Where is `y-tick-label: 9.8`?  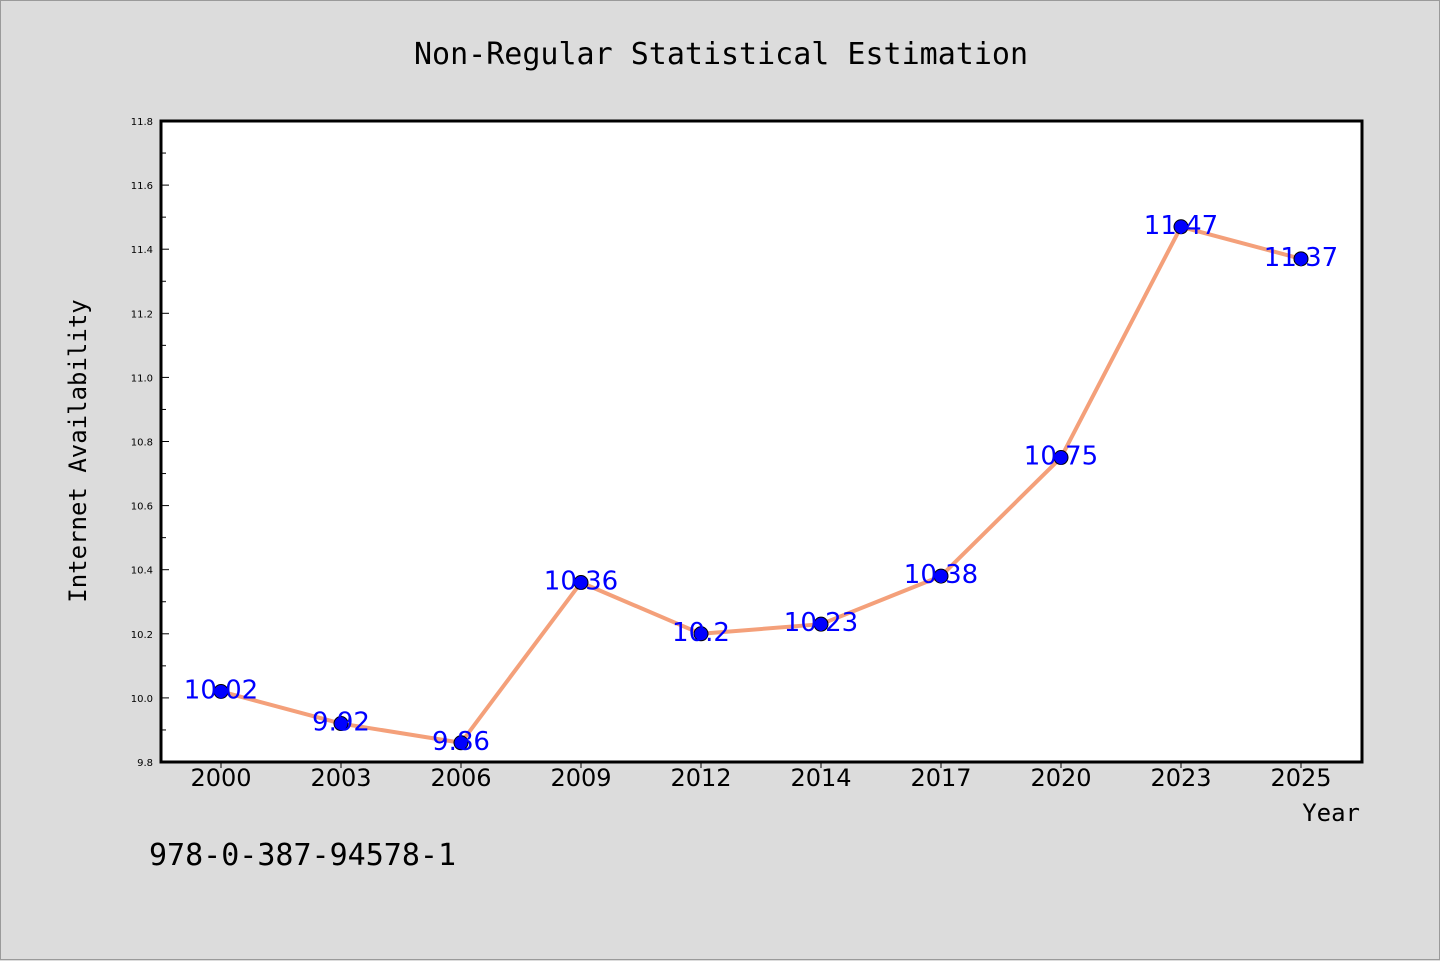 y-tick-label: 9.8 is located at coordinates (145, 763).